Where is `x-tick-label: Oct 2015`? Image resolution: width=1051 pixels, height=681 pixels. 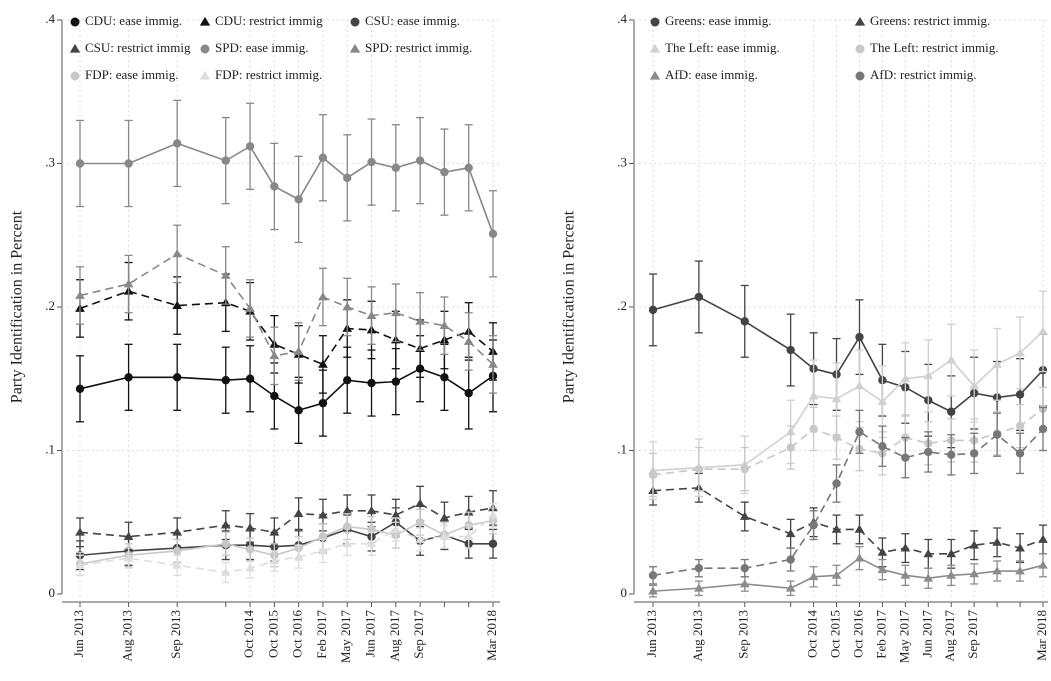
x-tick-label: Oct 2015 is located at coordinates (835, 634).